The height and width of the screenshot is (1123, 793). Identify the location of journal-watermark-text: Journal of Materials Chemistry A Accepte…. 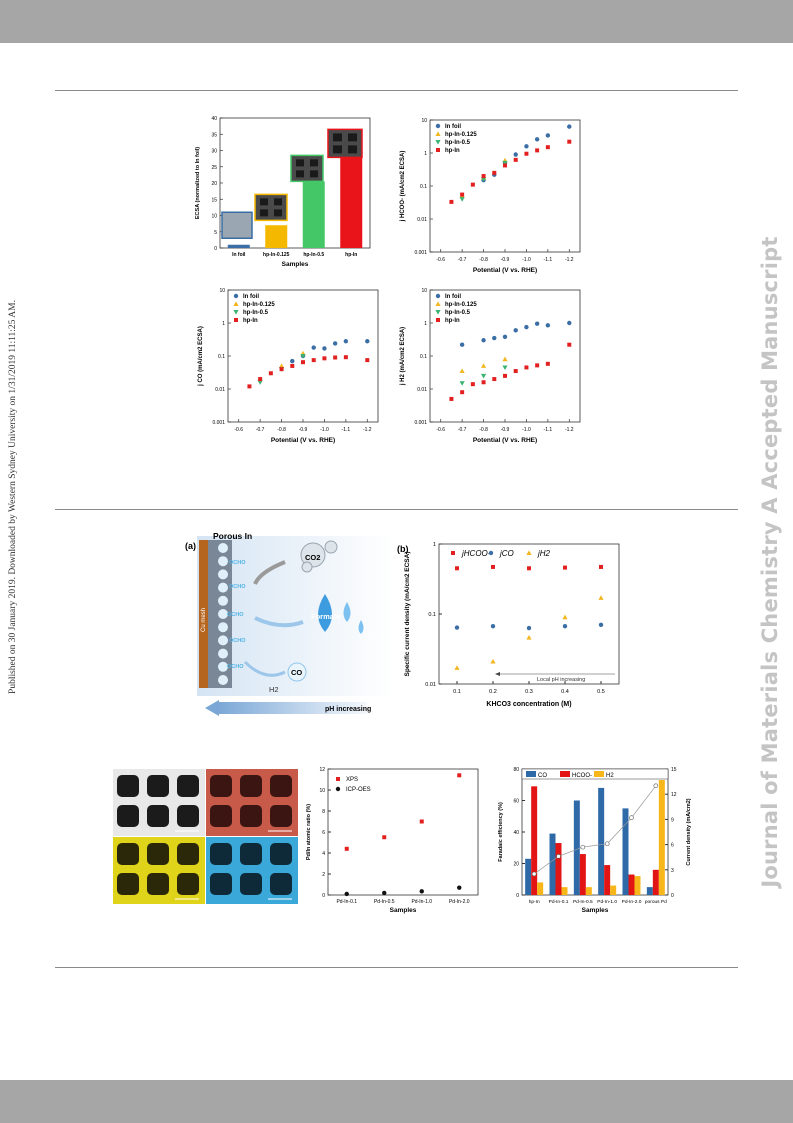
(770, 562).